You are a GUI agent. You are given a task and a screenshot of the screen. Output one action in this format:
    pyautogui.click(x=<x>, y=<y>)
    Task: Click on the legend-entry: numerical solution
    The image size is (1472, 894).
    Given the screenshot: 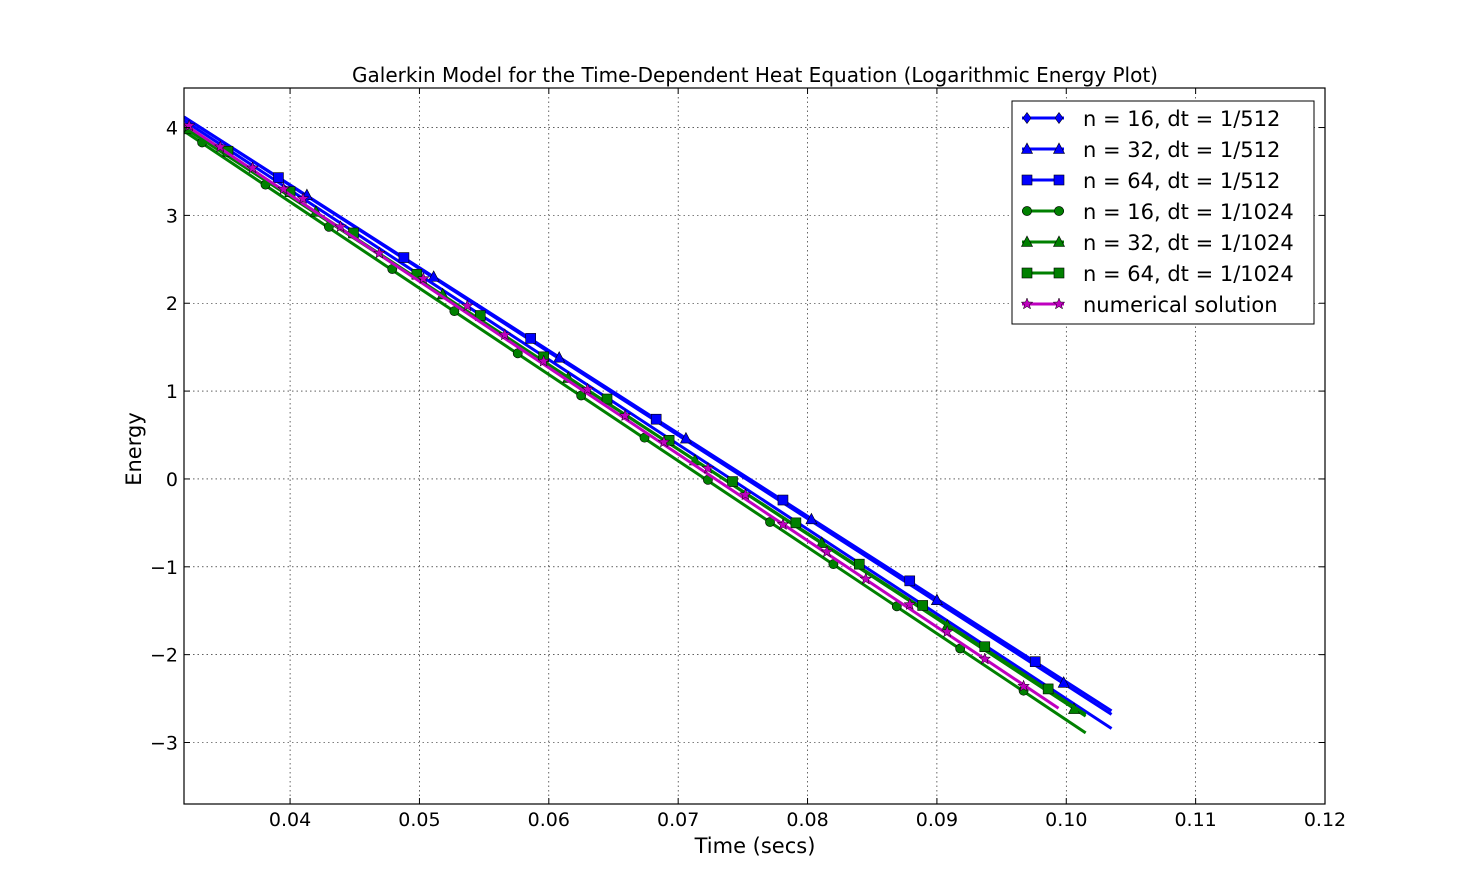 What is the action you would take?
    pyautogui.click(x=1149, y=305)
    